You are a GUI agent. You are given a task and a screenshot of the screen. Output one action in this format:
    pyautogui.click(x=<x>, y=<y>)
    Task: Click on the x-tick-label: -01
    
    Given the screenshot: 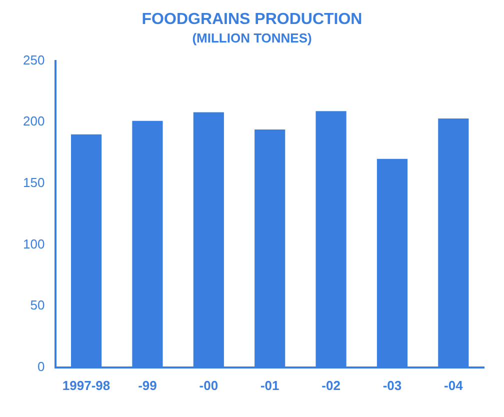 What is the action you would take?
    pyautogui.click(x=270, y=385)
    